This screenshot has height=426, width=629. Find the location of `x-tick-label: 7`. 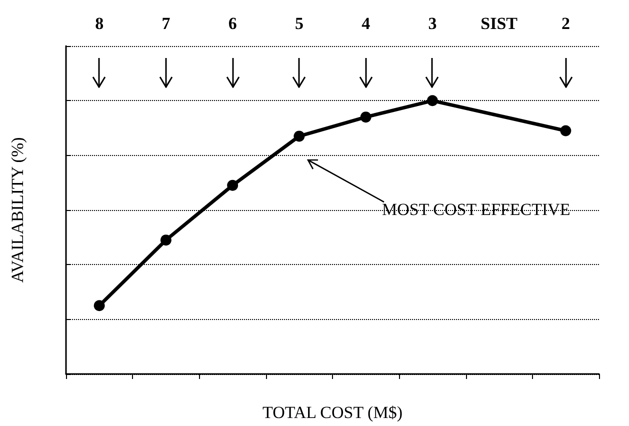

x-tick-label: 7 is located at coordinates (166, 23).